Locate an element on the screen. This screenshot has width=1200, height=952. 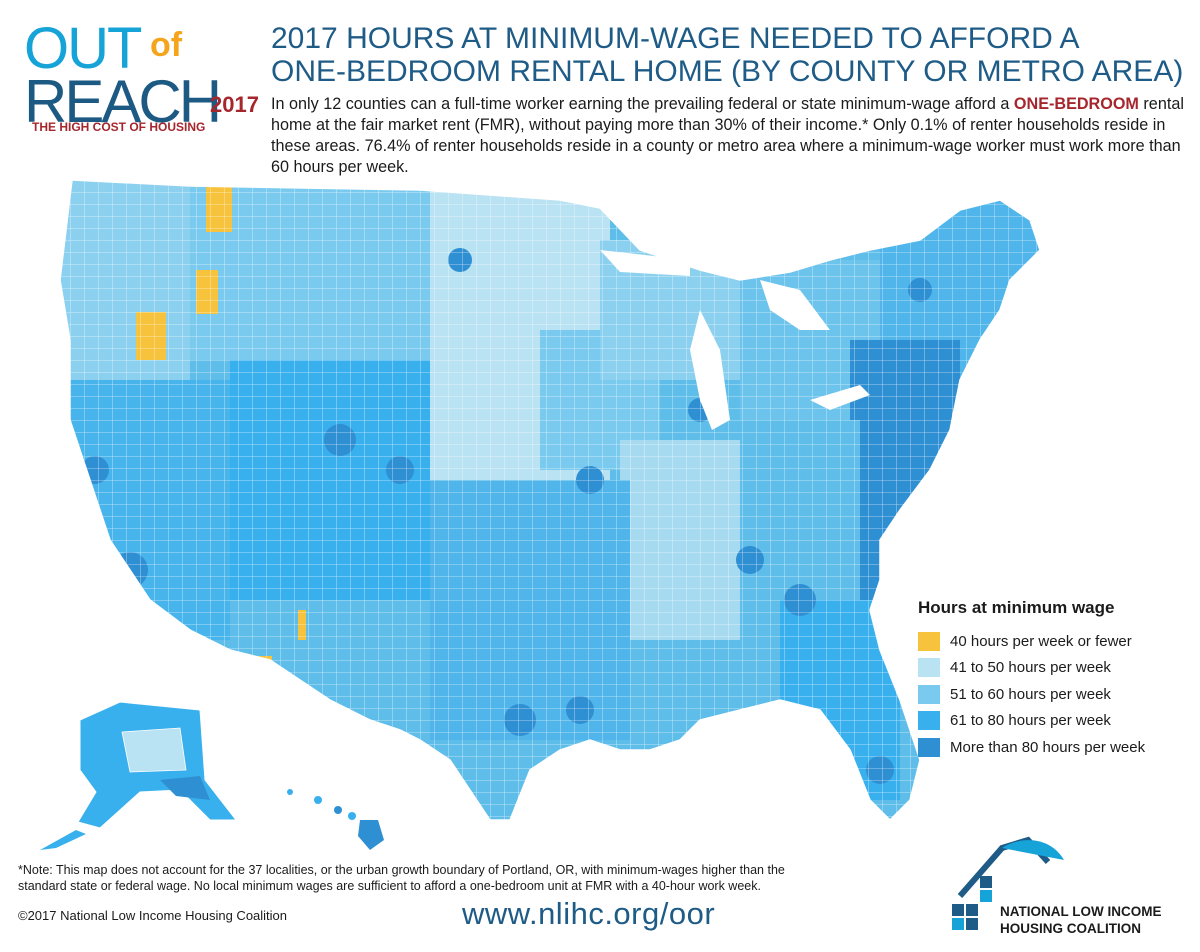
legend-item-61-to-80: 61 to 80 hours per week is located at coordinates (1053, 721).